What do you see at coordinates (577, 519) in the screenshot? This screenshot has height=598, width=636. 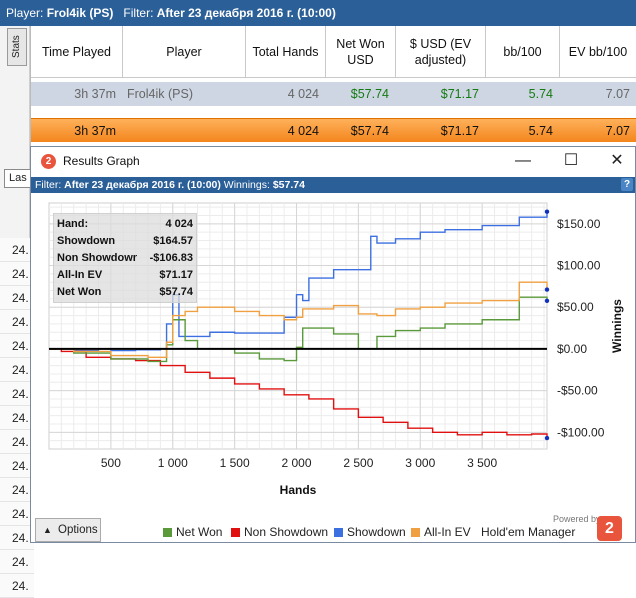 I see `powered-by-text: Powered by` at bounding box center [577, 519].